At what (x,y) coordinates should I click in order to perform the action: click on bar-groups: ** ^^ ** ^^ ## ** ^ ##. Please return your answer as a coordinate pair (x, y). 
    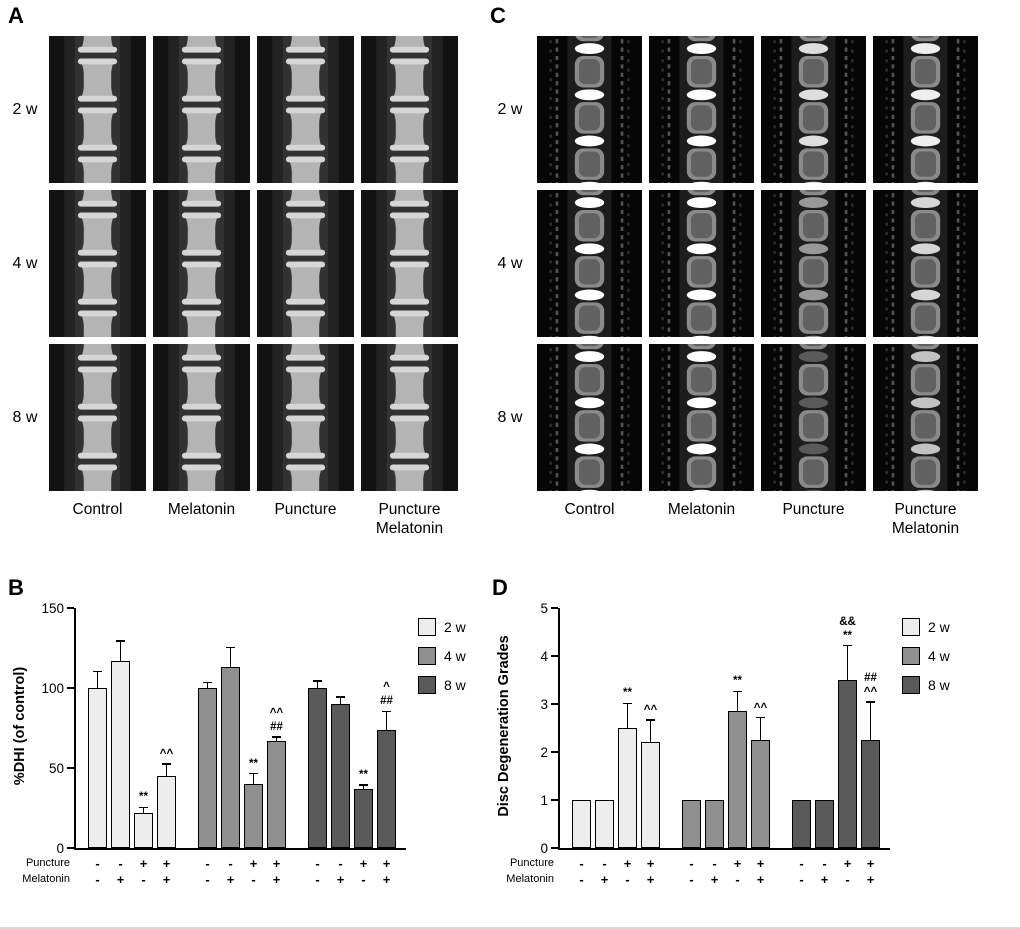
    Looking at the image, I should click on (237, 728).